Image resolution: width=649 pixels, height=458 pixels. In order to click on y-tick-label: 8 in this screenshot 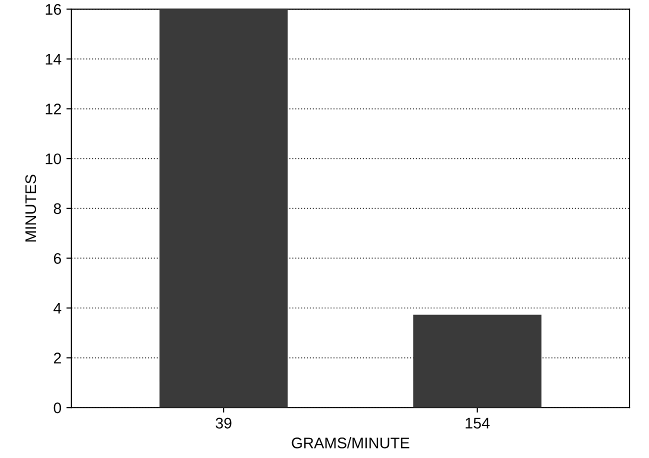, I will do `click(58, 208)`.